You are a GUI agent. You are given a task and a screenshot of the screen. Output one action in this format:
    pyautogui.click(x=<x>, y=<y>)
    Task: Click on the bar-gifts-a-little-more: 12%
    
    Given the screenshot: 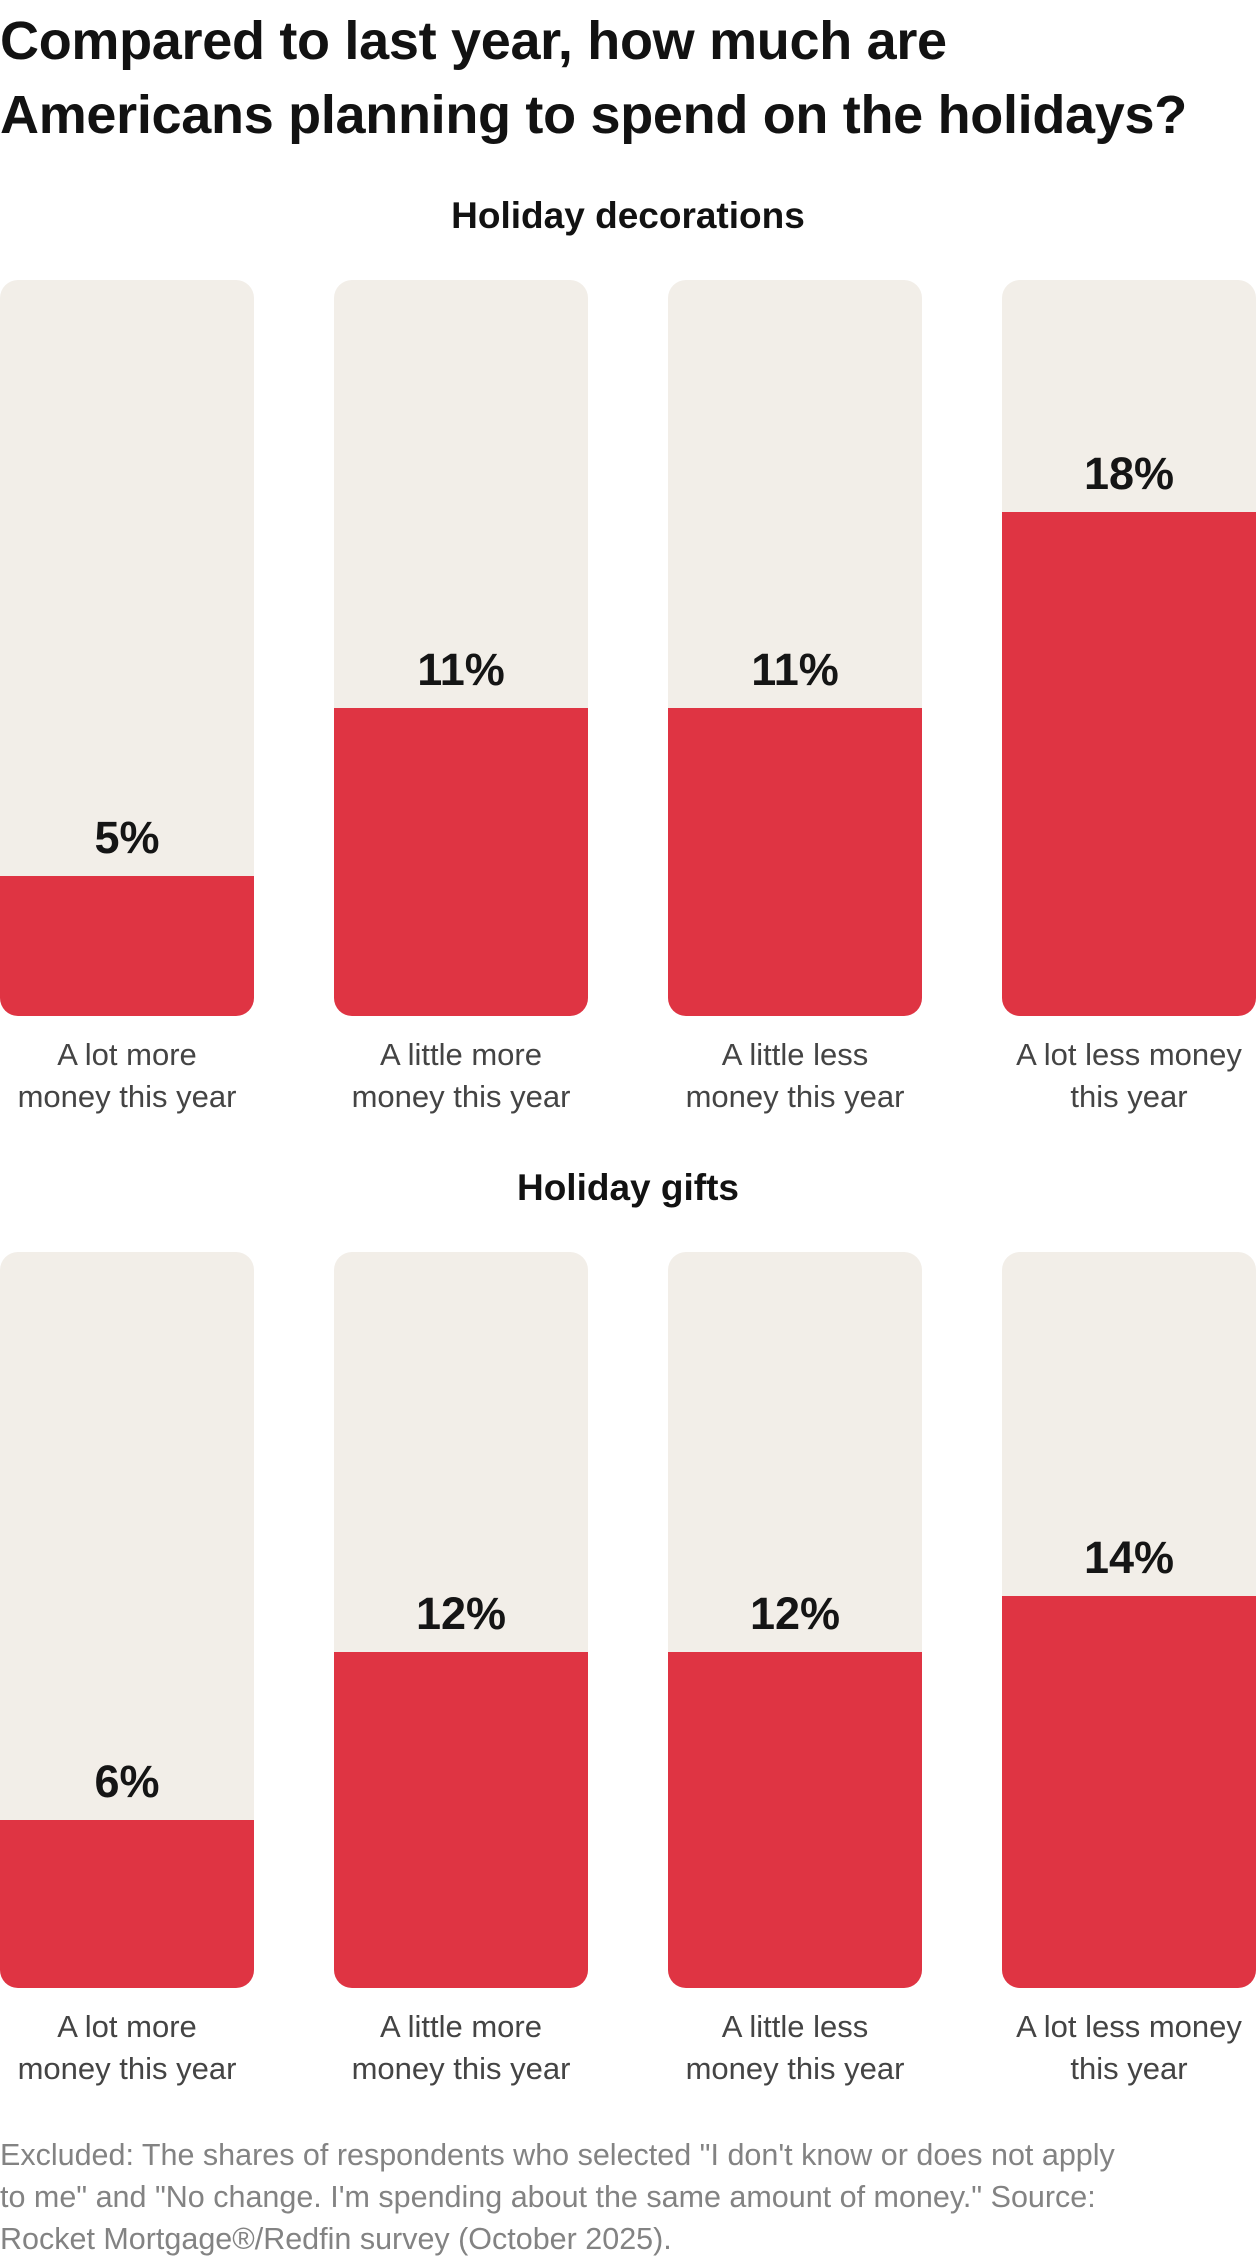 What is the action you would take?
    pyautogui.click(x=461, y=1620)
    